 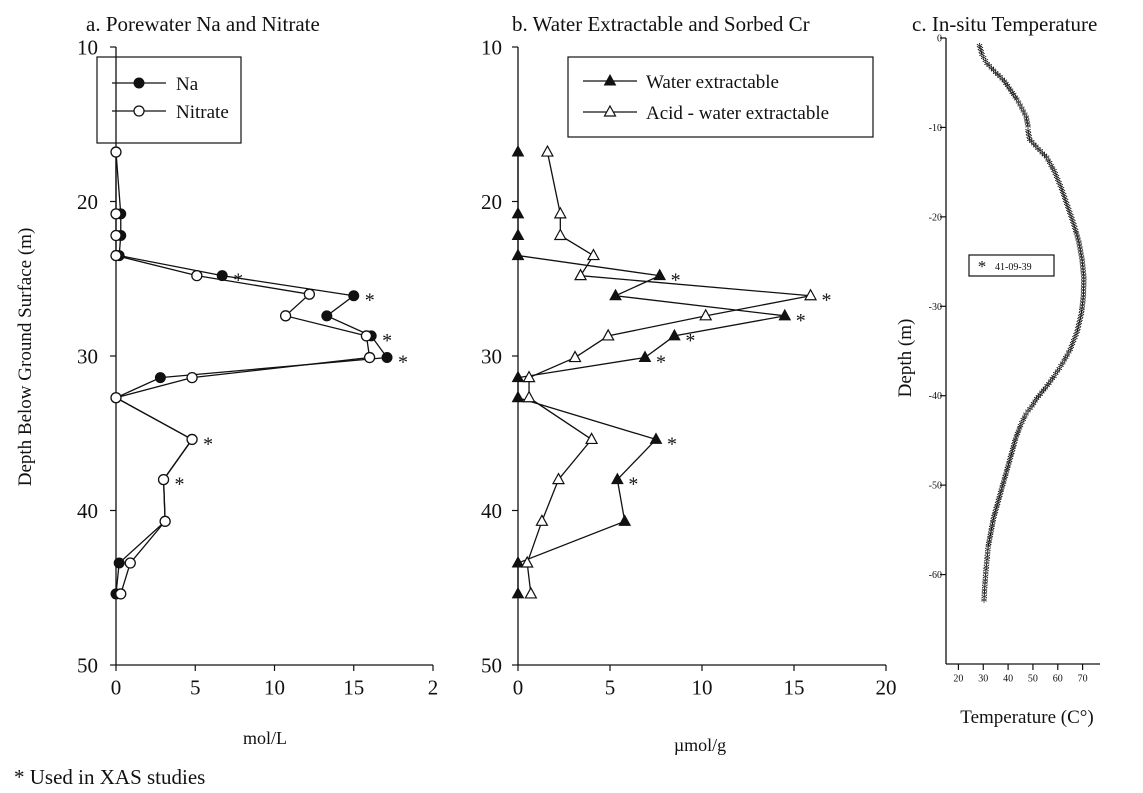 I want to click on panel-b-y-tick-label: 30, so click(x=491, y=356).